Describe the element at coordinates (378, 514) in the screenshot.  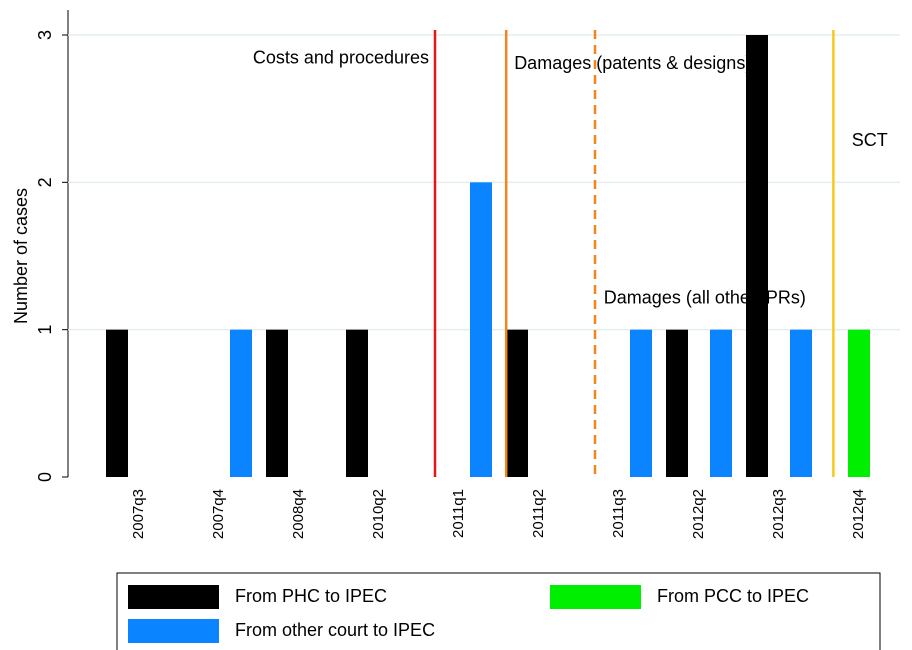
I see `x-tick-label: 2010q2` at that location.